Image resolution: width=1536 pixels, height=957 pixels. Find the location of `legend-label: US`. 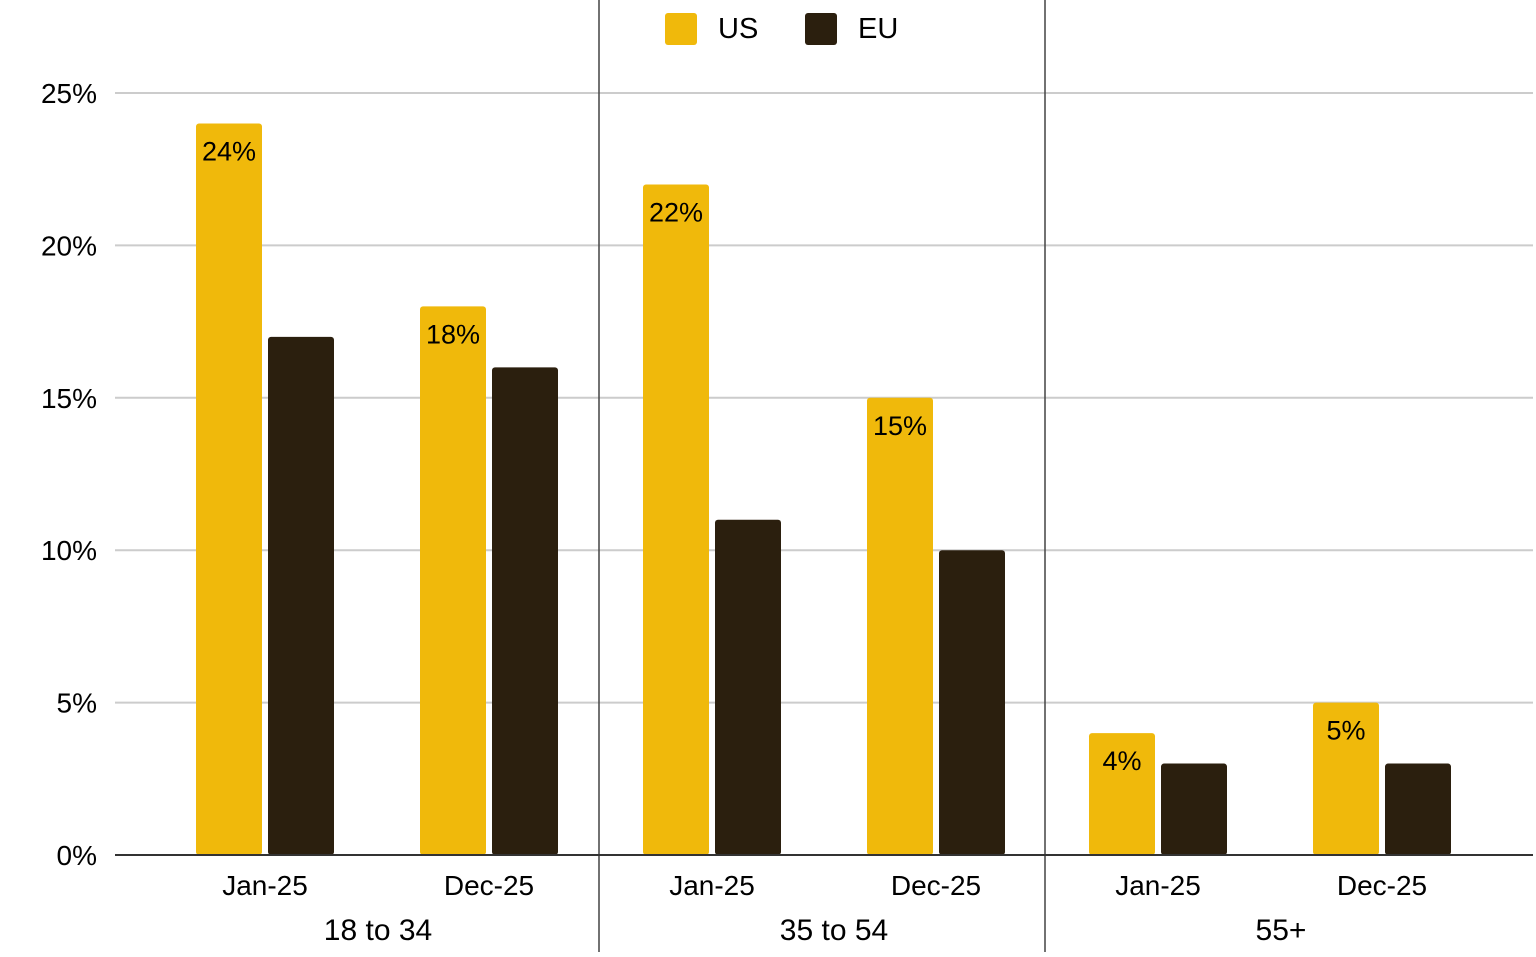

legend-label: US is located at coordinates (738, 29).